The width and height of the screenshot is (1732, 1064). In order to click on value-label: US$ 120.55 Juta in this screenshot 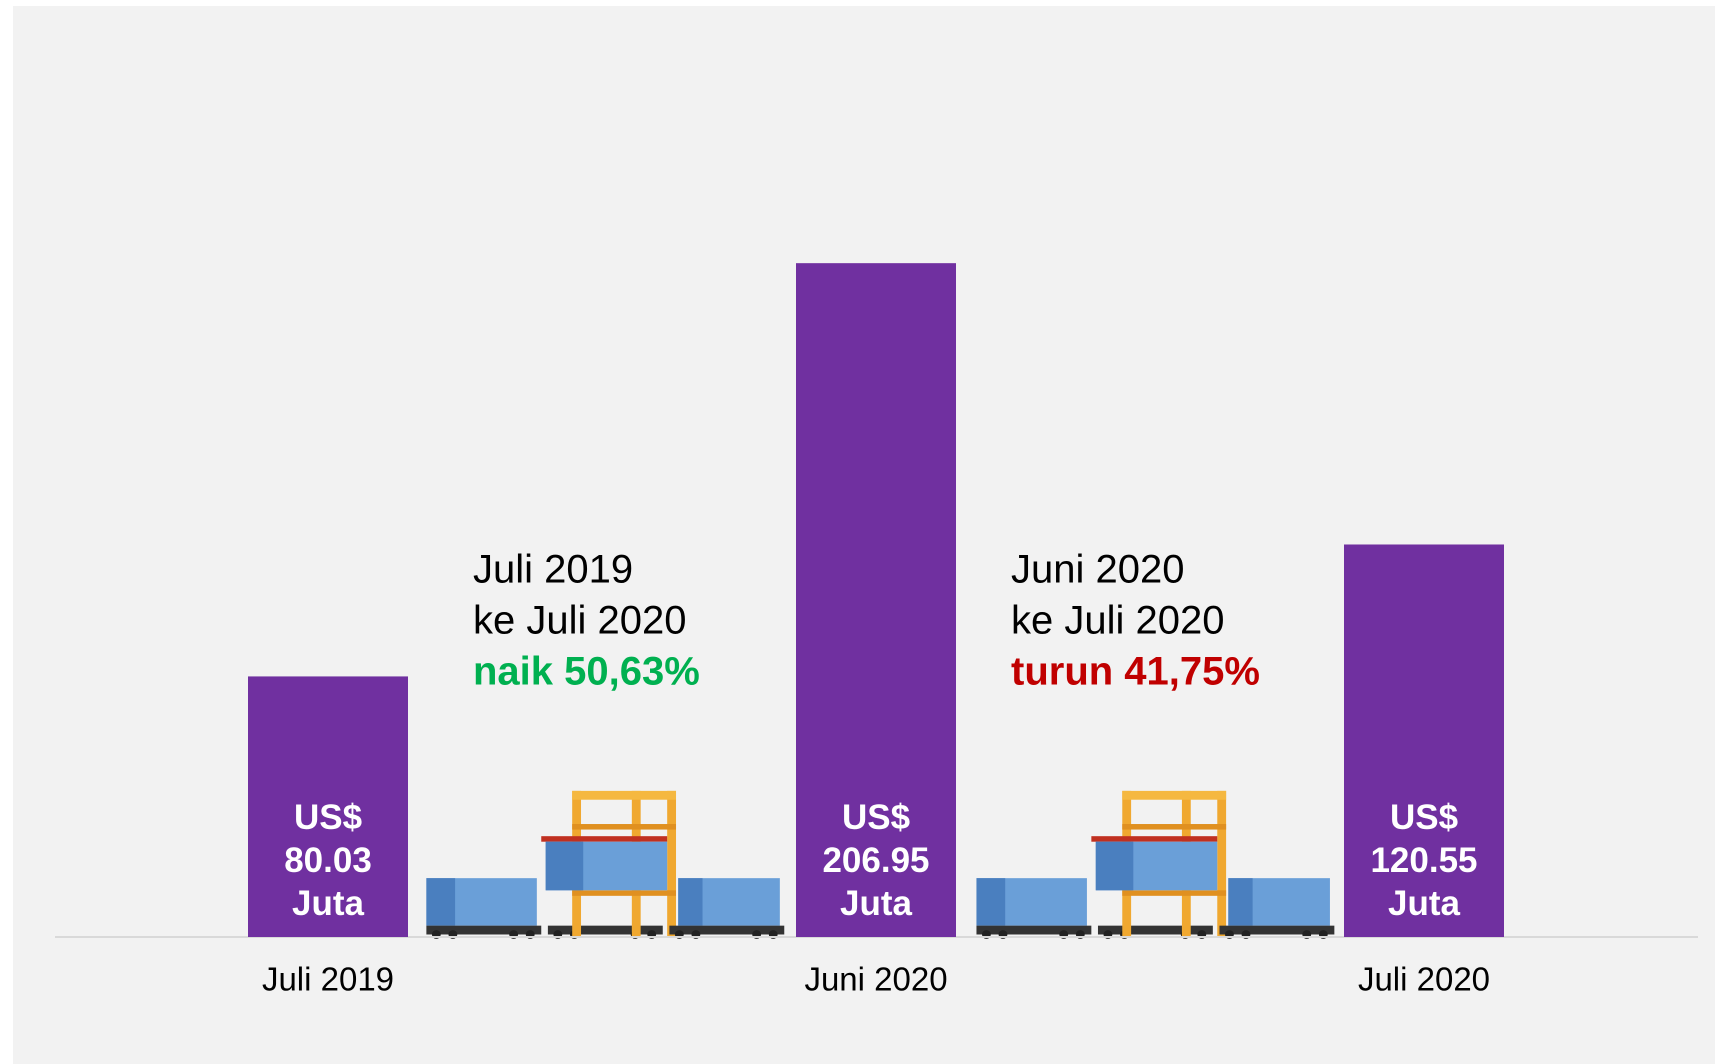, I will do `click(1423, 860)`.